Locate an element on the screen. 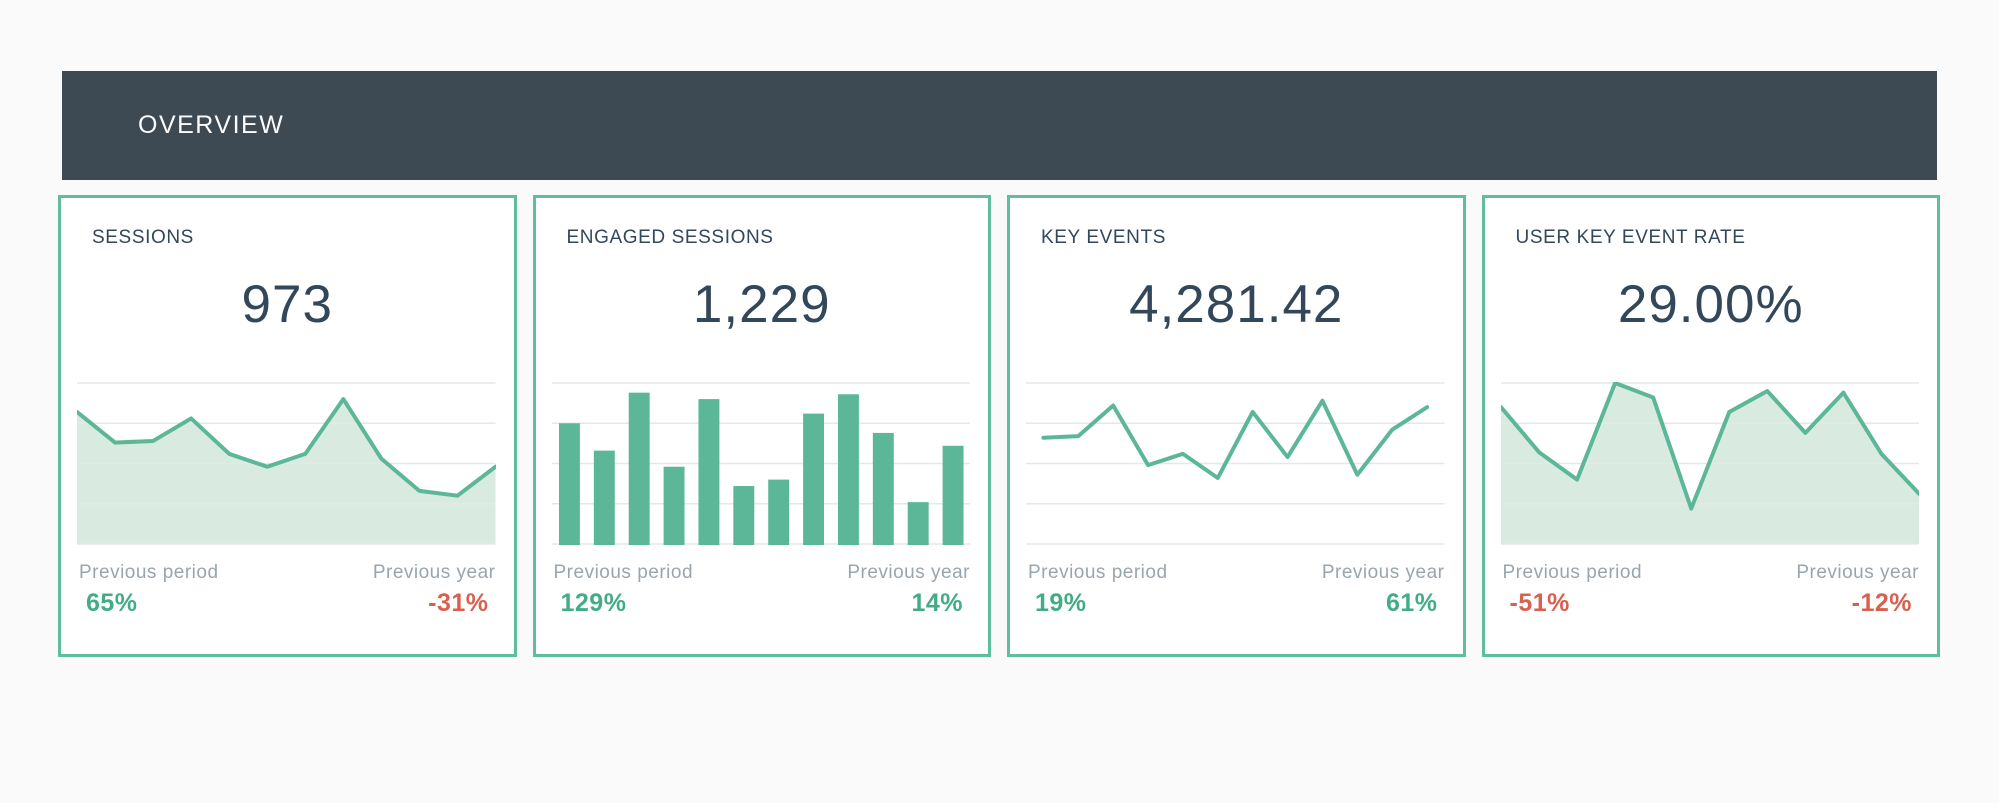  previous-year-value: 14% is located at coordinates (937, 603).